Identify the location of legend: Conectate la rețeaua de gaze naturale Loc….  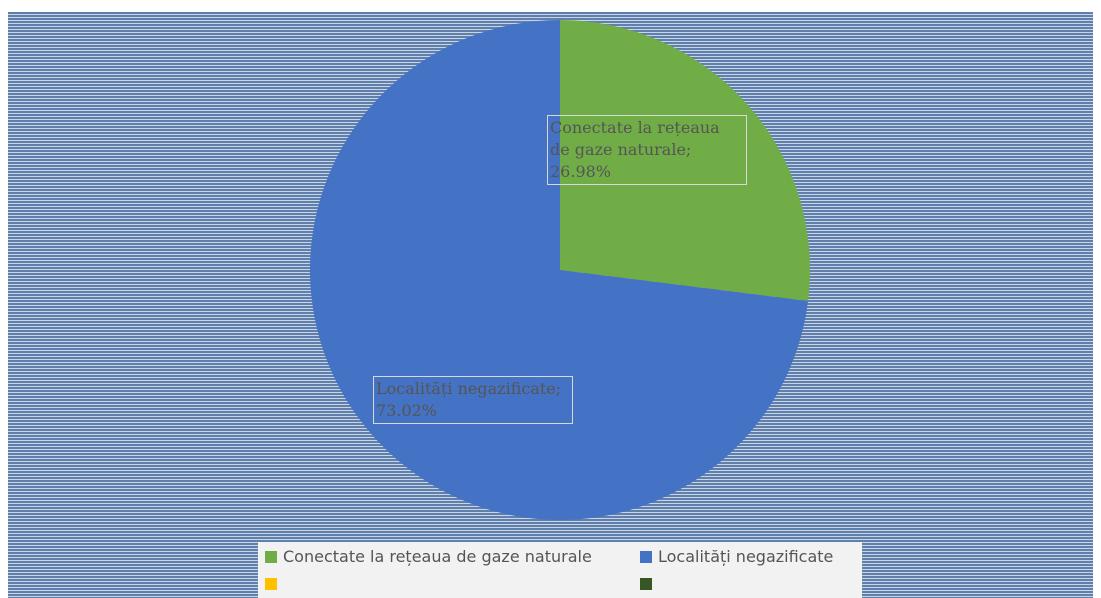
(560, 570).